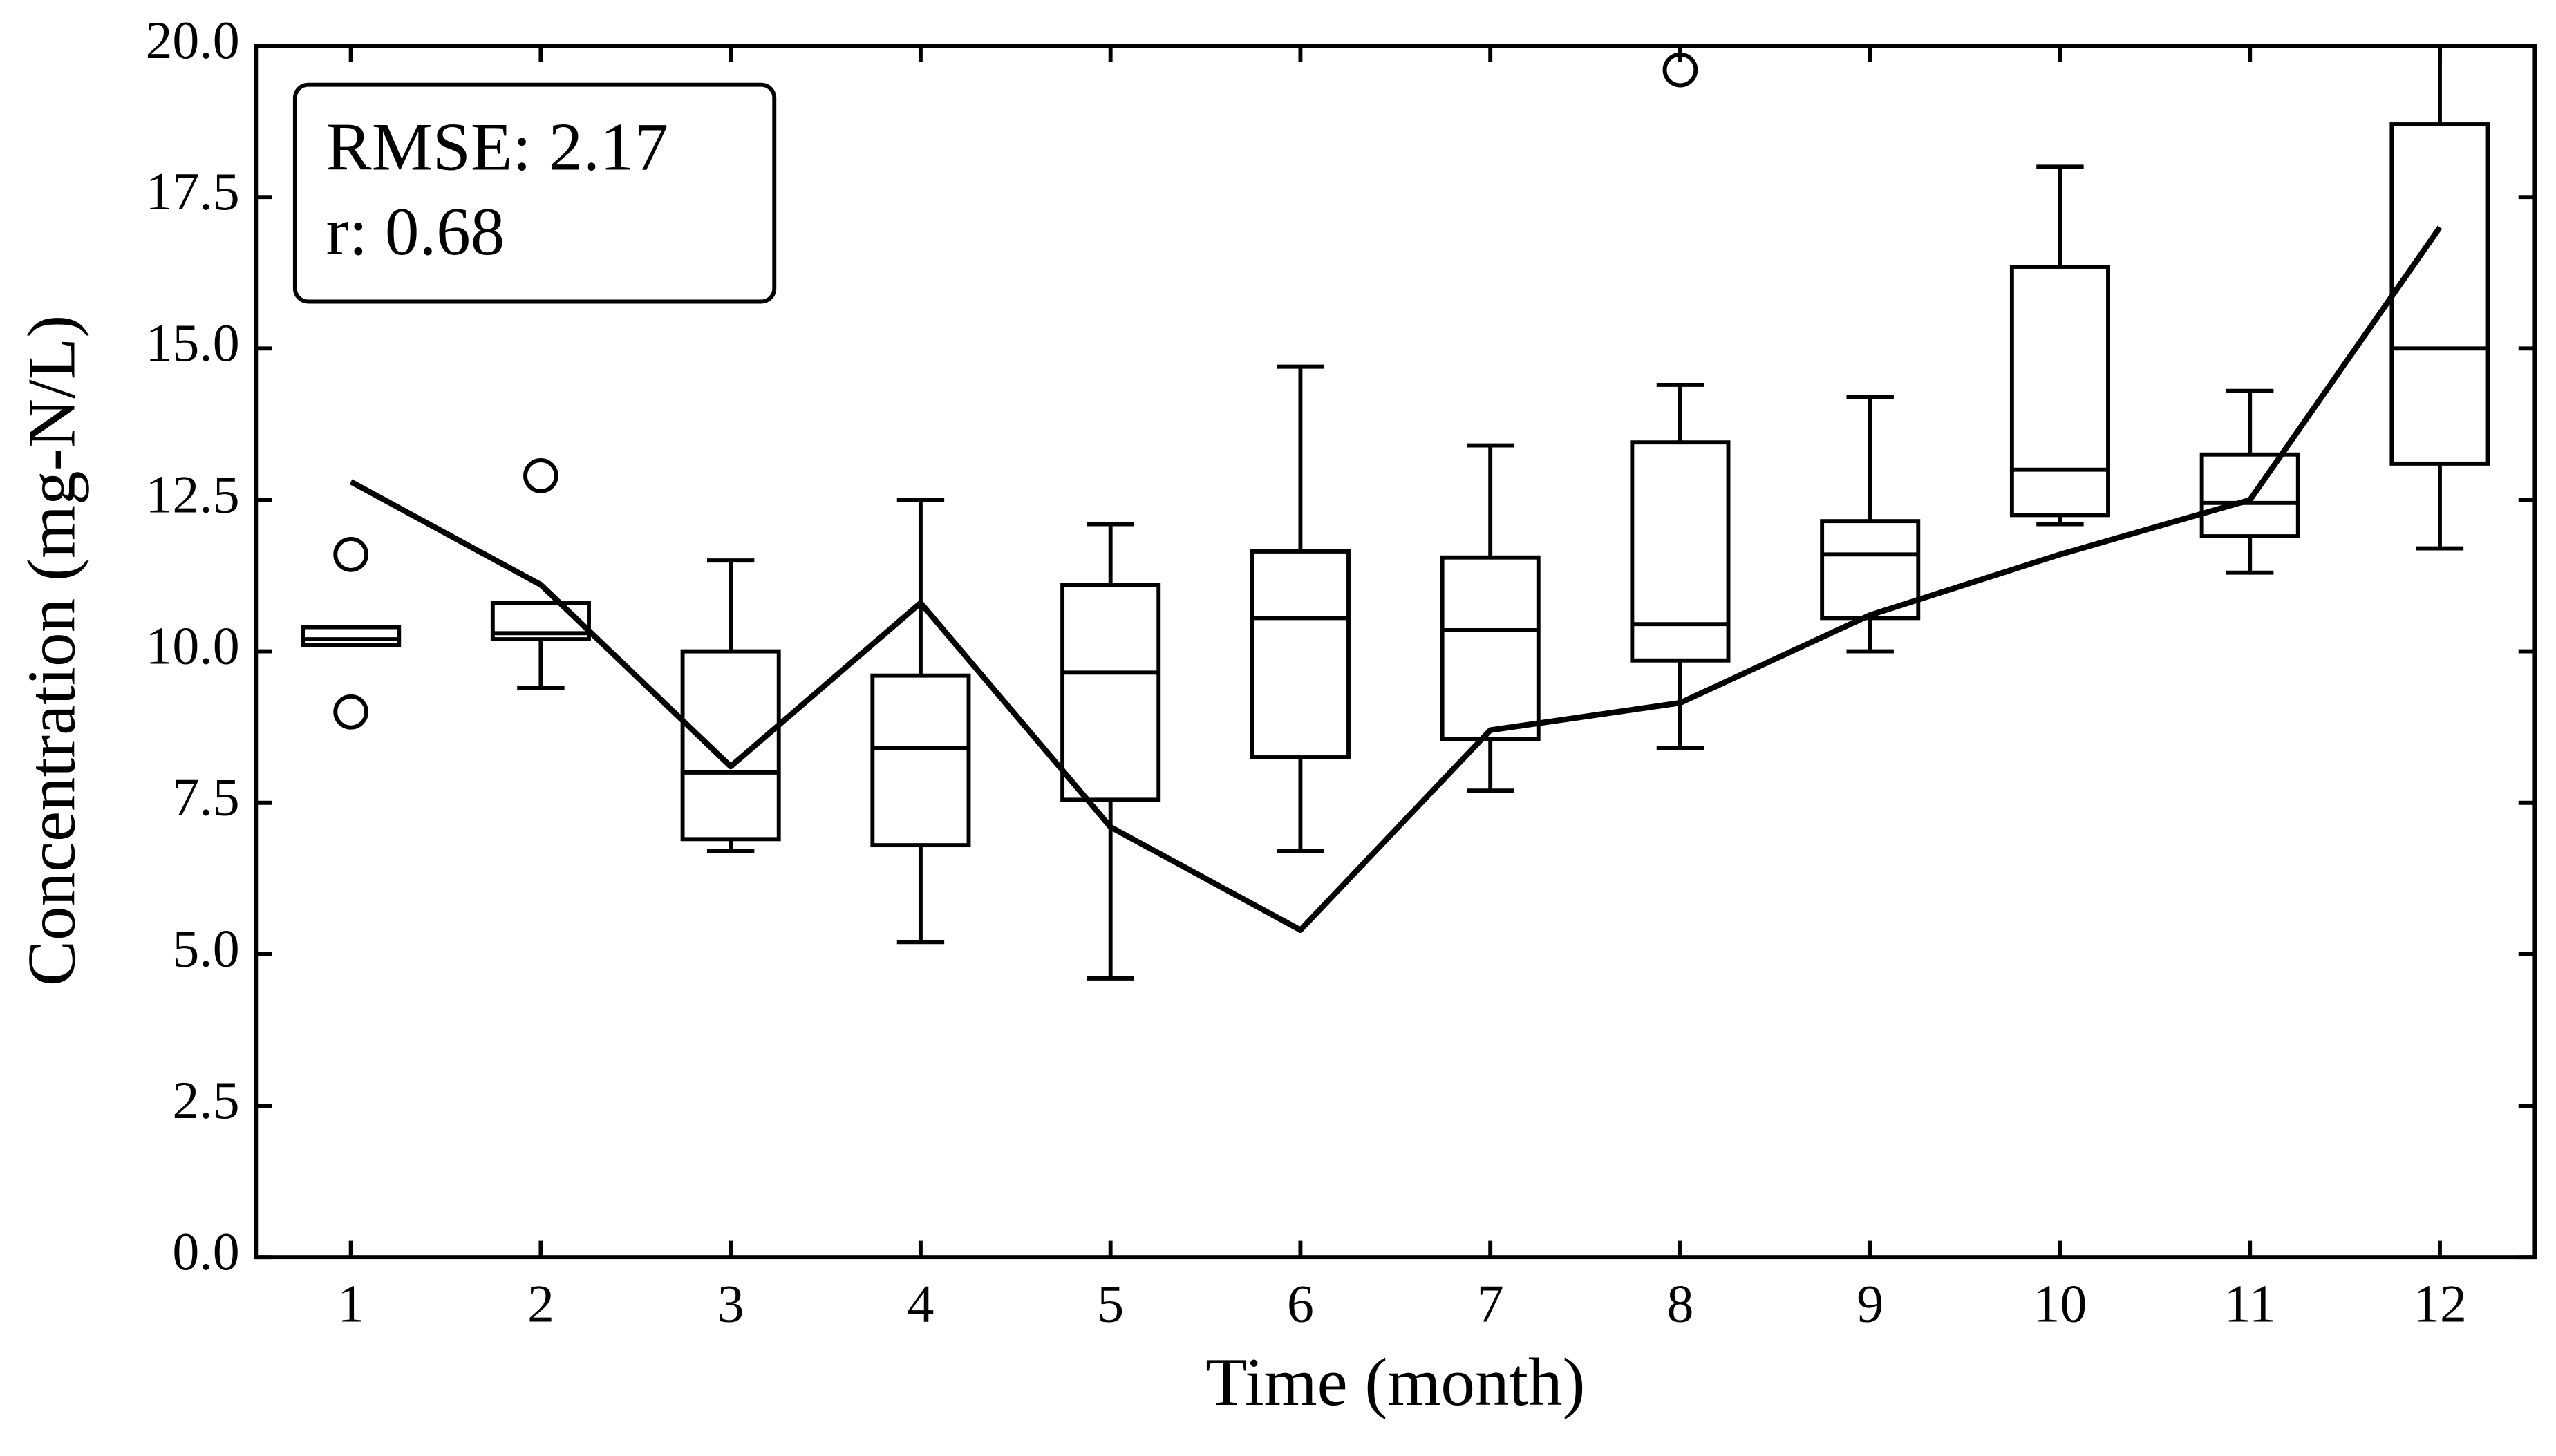 This screenshot has width=2556, height=1456. What do you see at coordinates (1395, 1382) in the screenshot?
I see `x-axis-label: Time (month)` at bounding box center [1395, 1382].